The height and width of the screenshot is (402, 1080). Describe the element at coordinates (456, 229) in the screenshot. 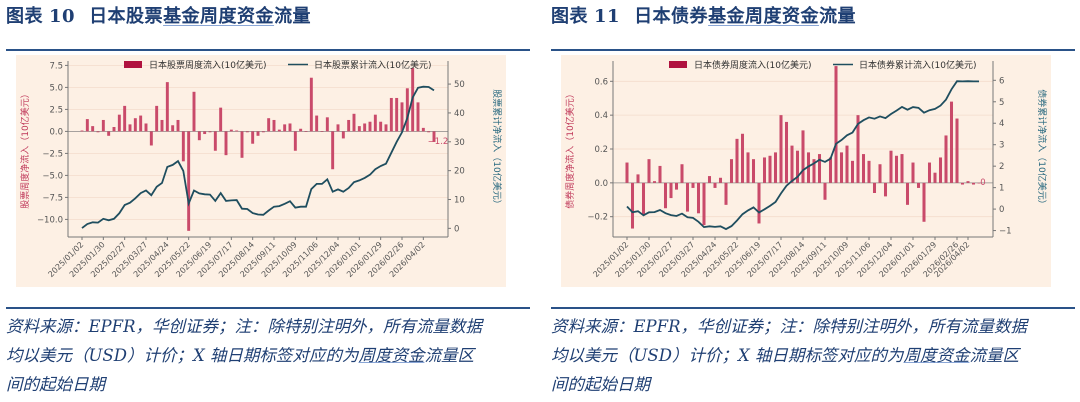

I see `svg-text: 0` at that location.